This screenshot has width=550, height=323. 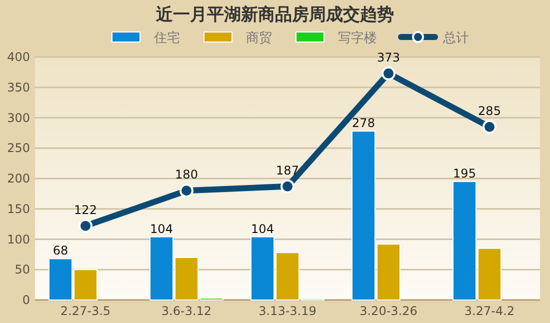 What do you see at coordinates (489, 311) in the screenshot?
I see `x-tick-label: 3.27-4.2` at bounding box center [489, 311].